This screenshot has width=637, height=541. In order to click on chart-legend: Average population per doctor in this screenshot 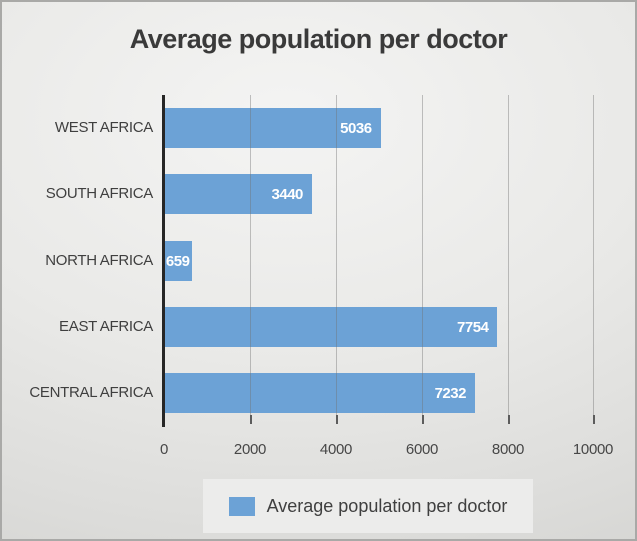, I will do `click(368, 506)`.